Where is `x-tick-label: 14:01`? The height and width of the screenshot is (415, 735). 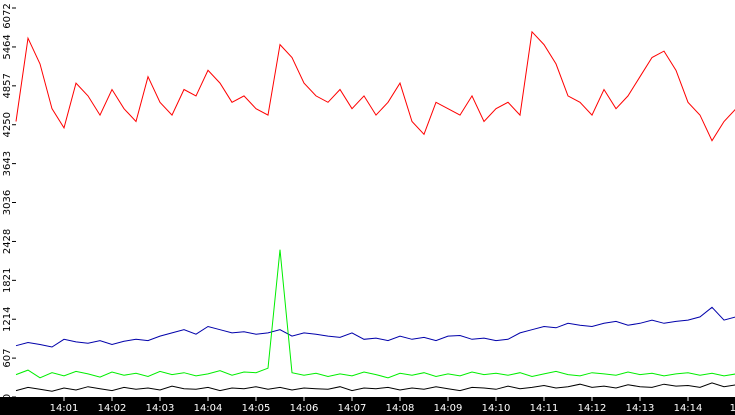
x-tick-label: 14:01 is located at coordinates (64, 408).